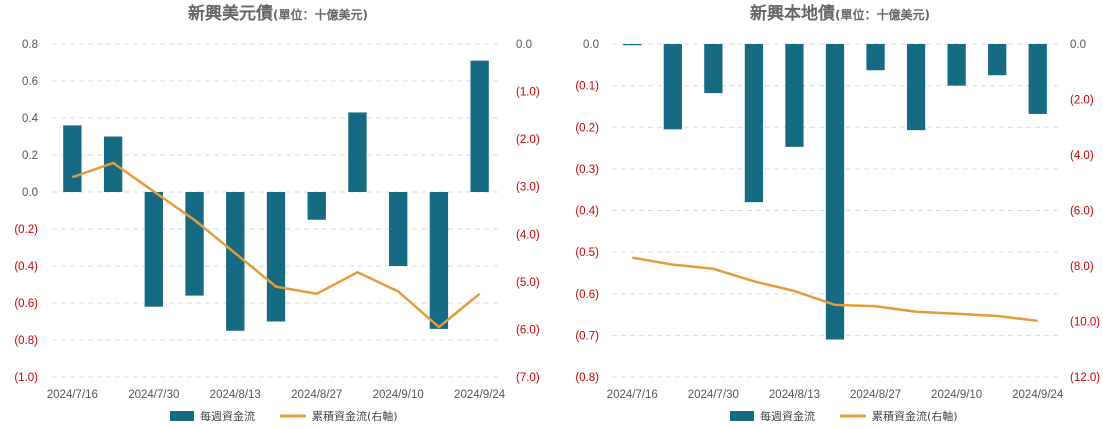  What do you see at coordinates (1082, 267) in the screenshot?
I see `right-axis-tick-label: (8.0)` at bounding box center [1082, 267].